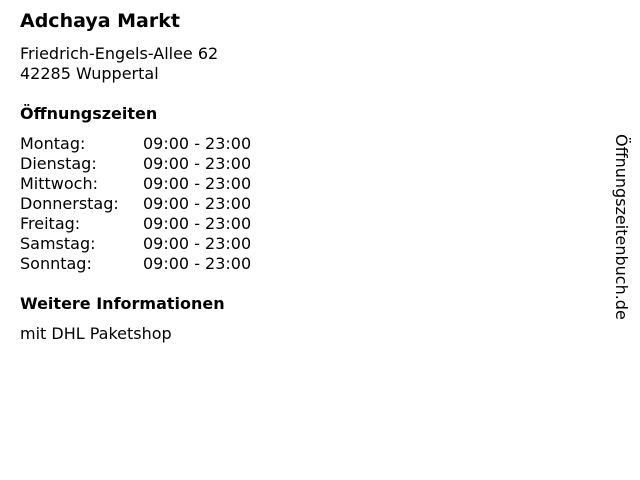 This screenshot has height=480, width=640. Describe the element at coordinates (58, 243) in the screenshot. I see `day: Samstag:` at that location.